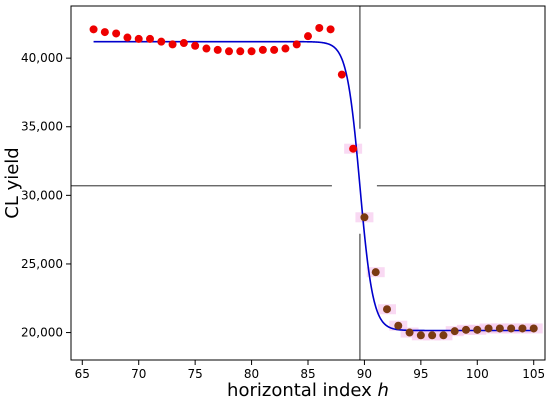 This screenshot has height=400, width=550. I want to click on x-tick-label: 80, so click(251, 374).